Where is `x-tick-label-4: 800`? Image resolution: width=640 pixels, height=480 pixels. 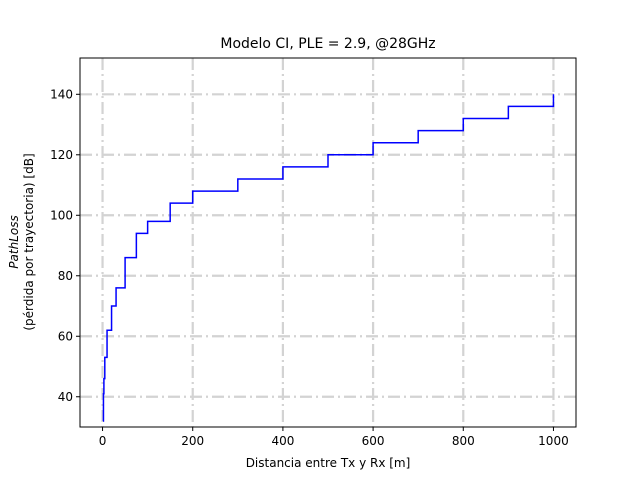 x-tick-label-4: 800 is located at coordinates (463, 441).